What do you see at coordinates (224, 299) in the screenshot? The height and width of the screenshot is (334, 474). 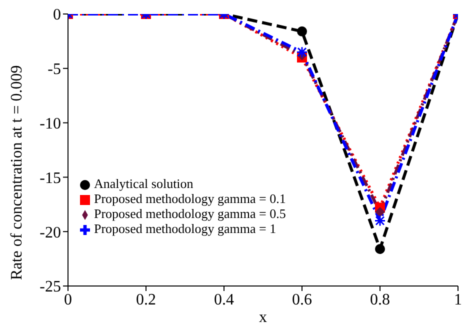 I see `x-tick-label: 0.4` at bounding box center [224, 299].